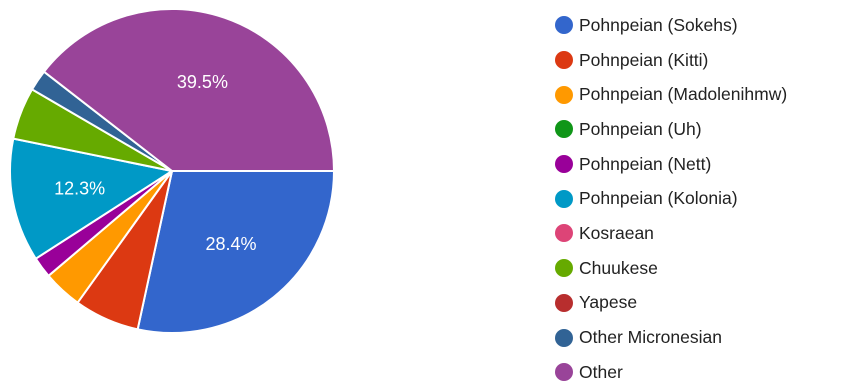 Image resolution: width=841 pixels, height=390 pixels. Describe the element at coordinates (202, 82) in the screenshot. I see `slice-label-10: 39.5%` at that location.